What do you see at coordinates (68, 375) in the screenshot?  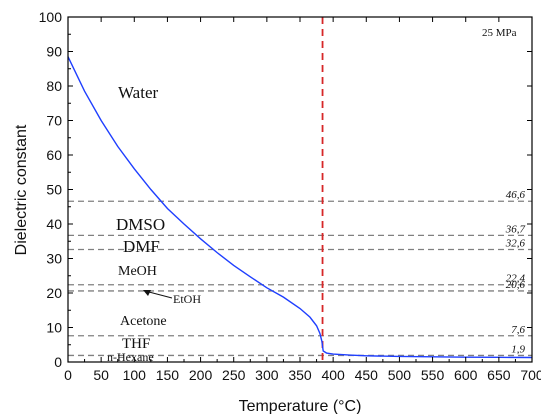 I see `x-tick-label: 0` at bounding box center [68, 375].